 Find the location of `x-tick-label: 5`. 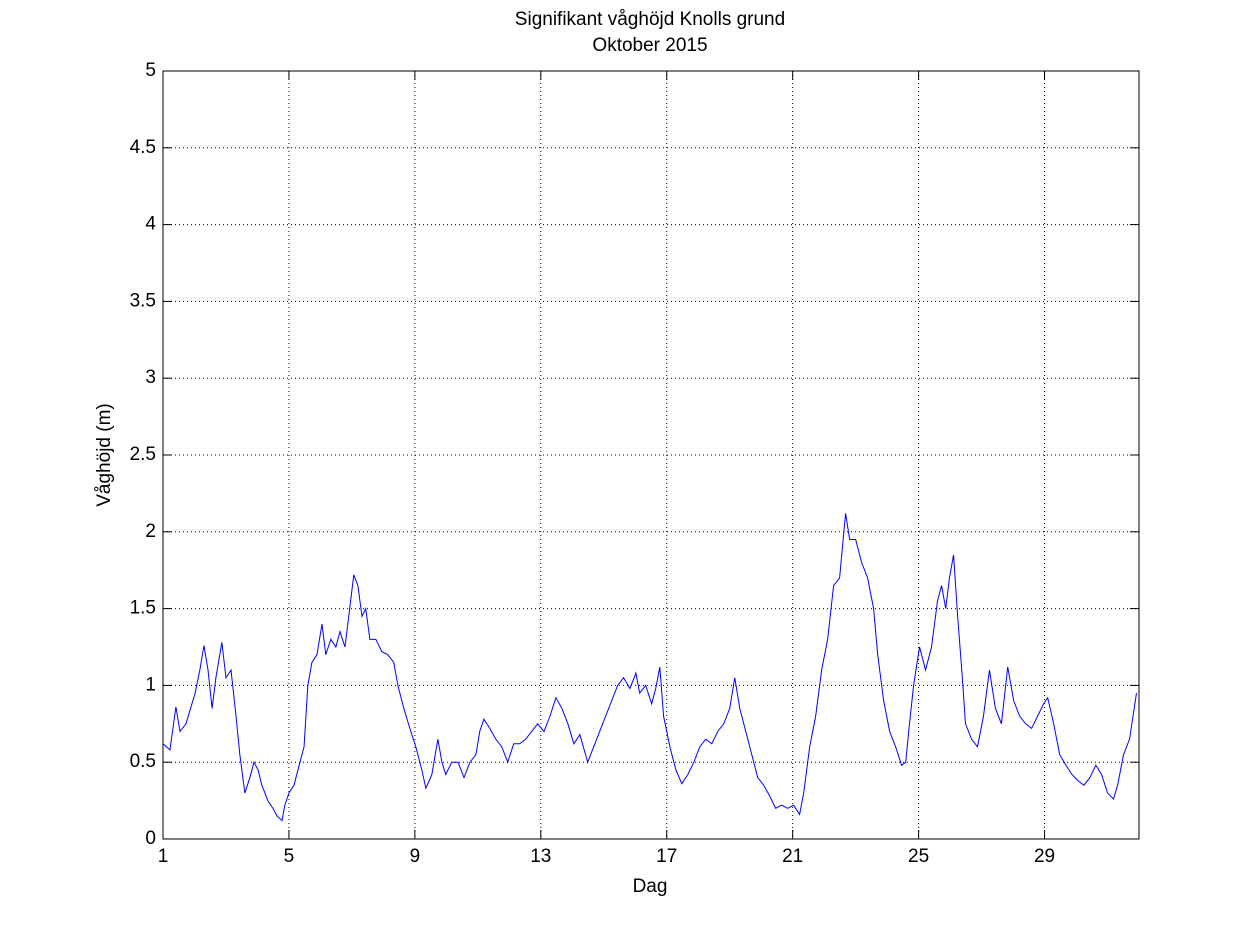

x-tick-label: 5 is located at coordinates (289, 856).